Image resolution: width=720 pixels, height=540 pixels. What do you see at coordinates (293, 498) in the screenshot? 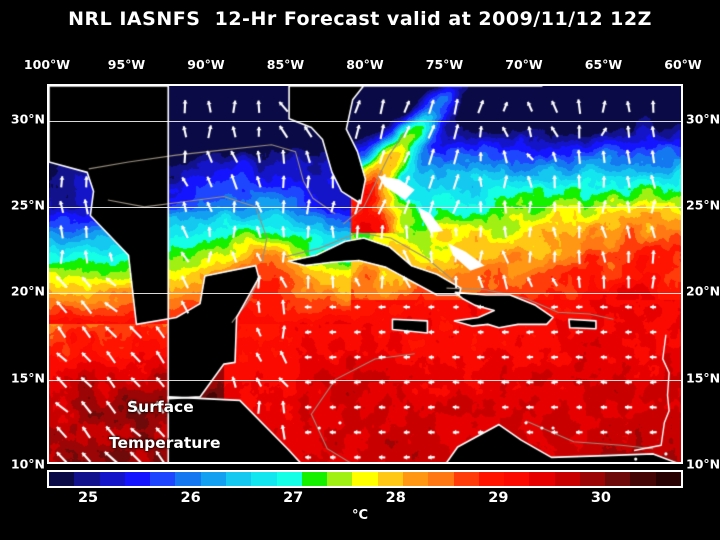
I see `colorbar-tick-label: 27` at bounding box center [293, 498].